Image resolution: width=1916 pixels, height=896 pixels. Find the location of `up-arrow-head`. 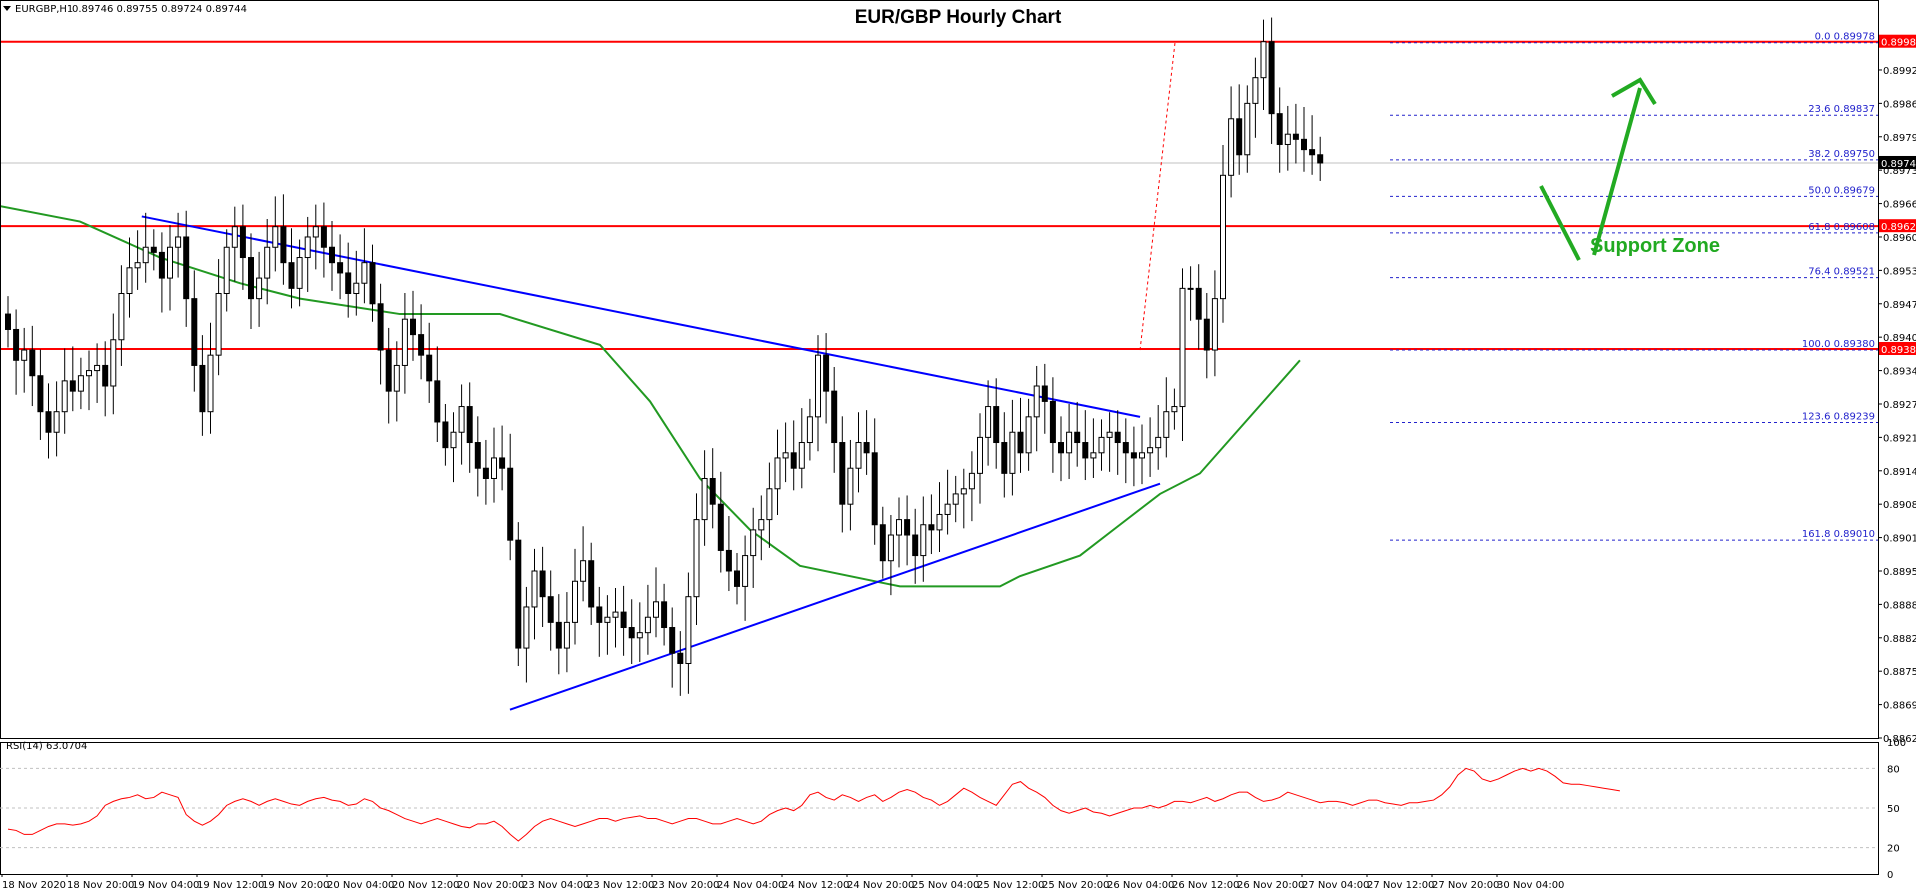

up-arrow-head is located at coordinates (1634, 91).